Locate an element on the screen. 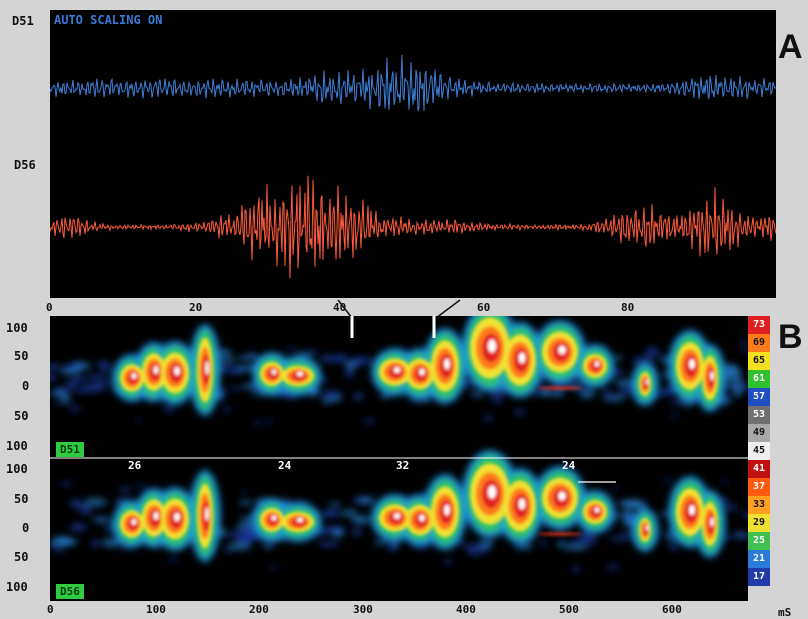 This screenshot has height=619, width=808. spectrogram-channel-tag-top: D51 is located at coordinates (70, 449).